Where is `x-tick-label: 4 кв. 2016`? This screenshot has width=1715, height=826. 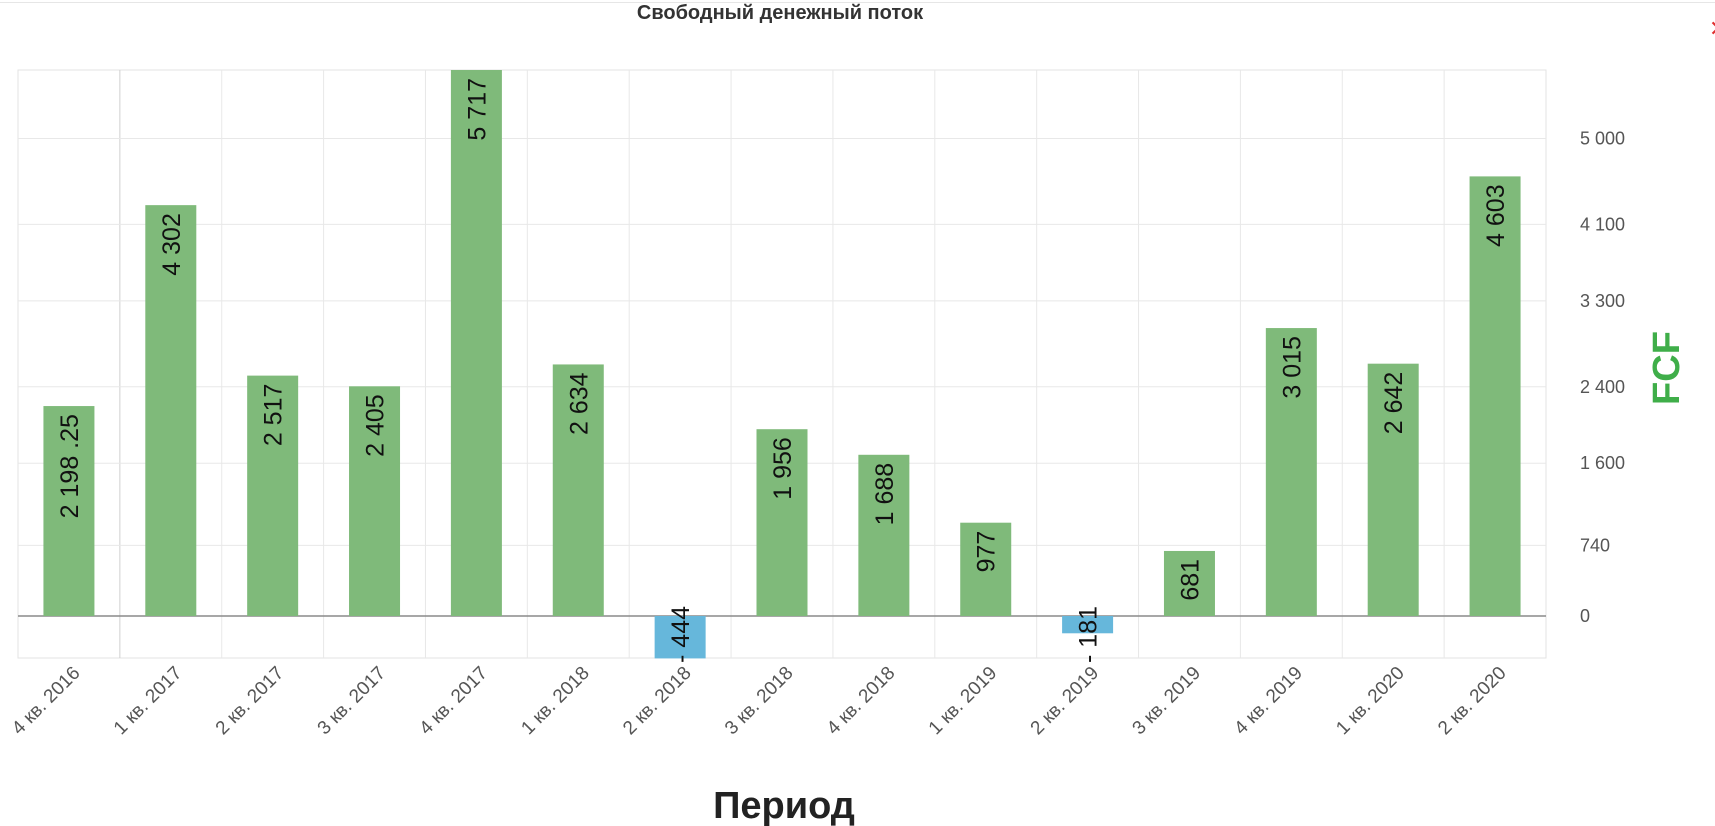 x-tick-label: 4 кв. 2016 is located at coordinates (46, 701).